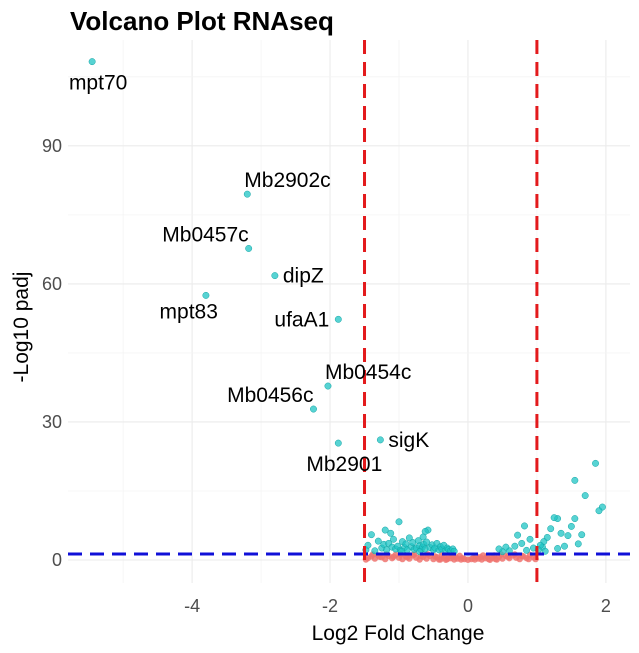 The height and width of the screenshot is (653, 639). Describe the element at coordinates (338, 319) in the screenshot. I see `point-labeled-ufaA1` at that location.